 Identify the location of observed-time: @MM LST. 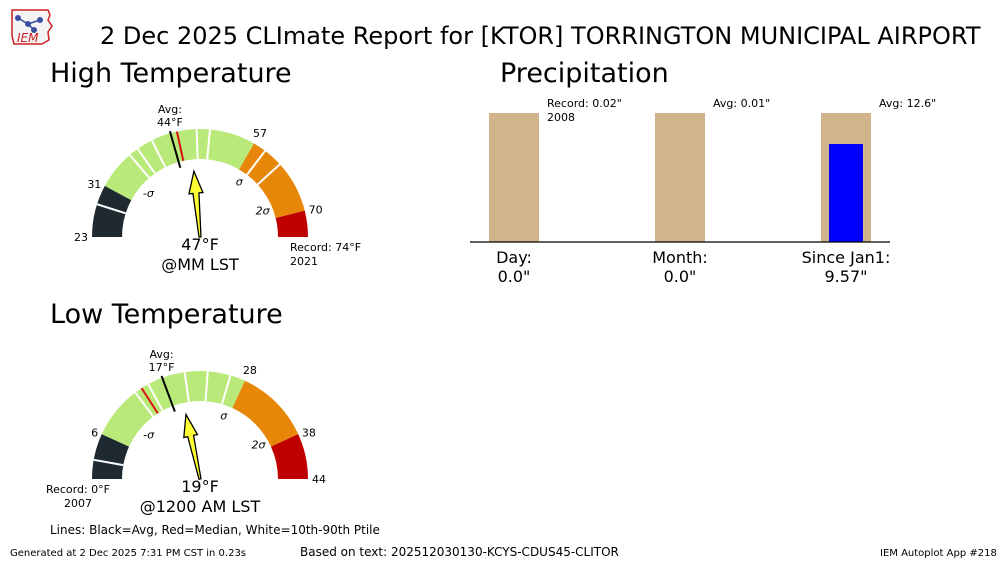
(200, 264).